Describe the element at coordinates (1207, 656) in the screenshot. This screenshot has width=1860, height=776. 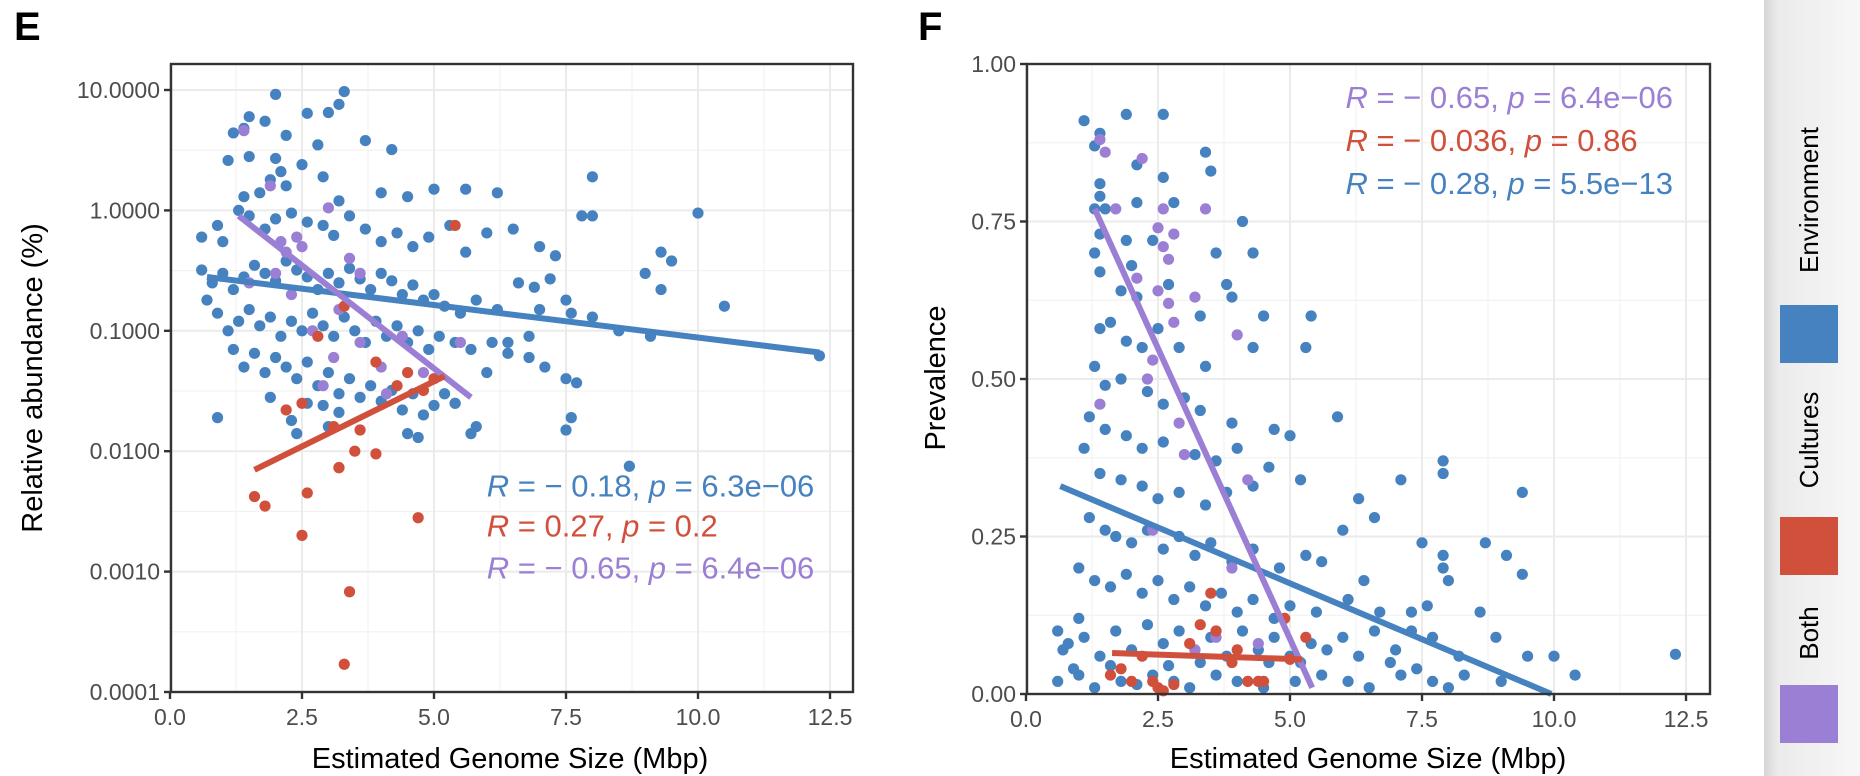
I see `fit-line-cultures` at that location.